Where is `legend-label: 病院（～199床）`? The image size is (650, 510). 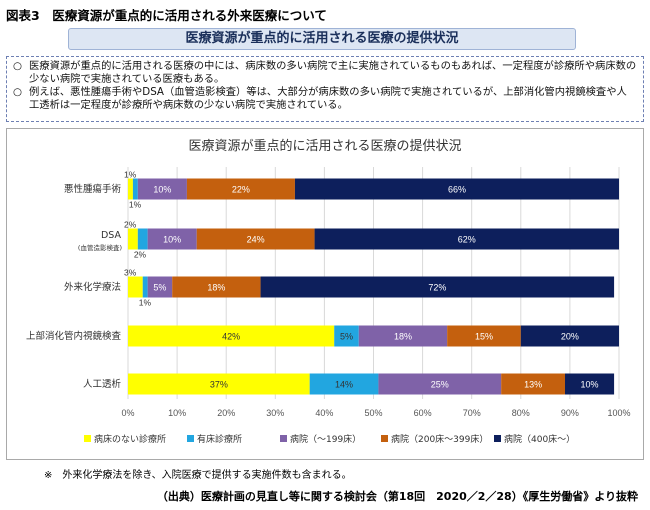
legend-label: 病院（～199床） is located at coordinates (325, 439).